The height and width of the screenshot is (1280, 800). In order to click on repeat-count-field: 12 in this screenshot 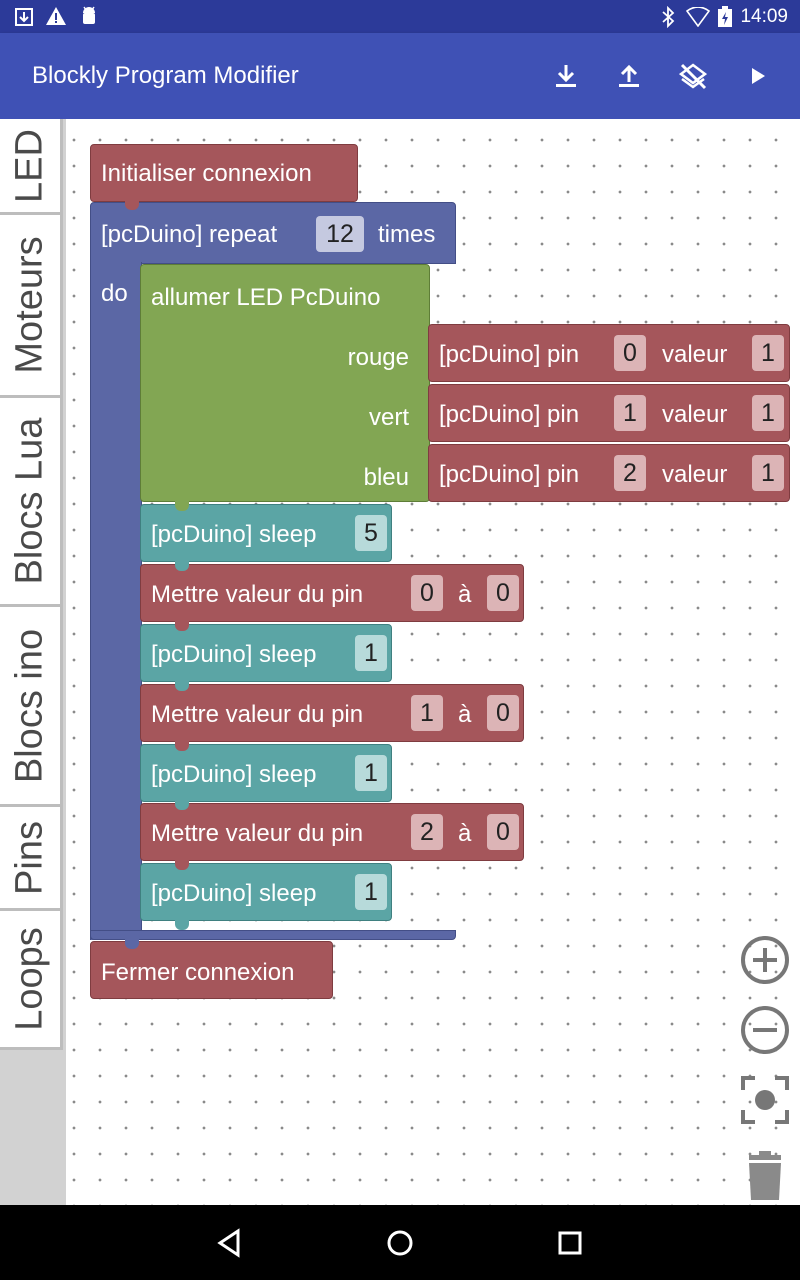, I will do `click(340, 234)`.